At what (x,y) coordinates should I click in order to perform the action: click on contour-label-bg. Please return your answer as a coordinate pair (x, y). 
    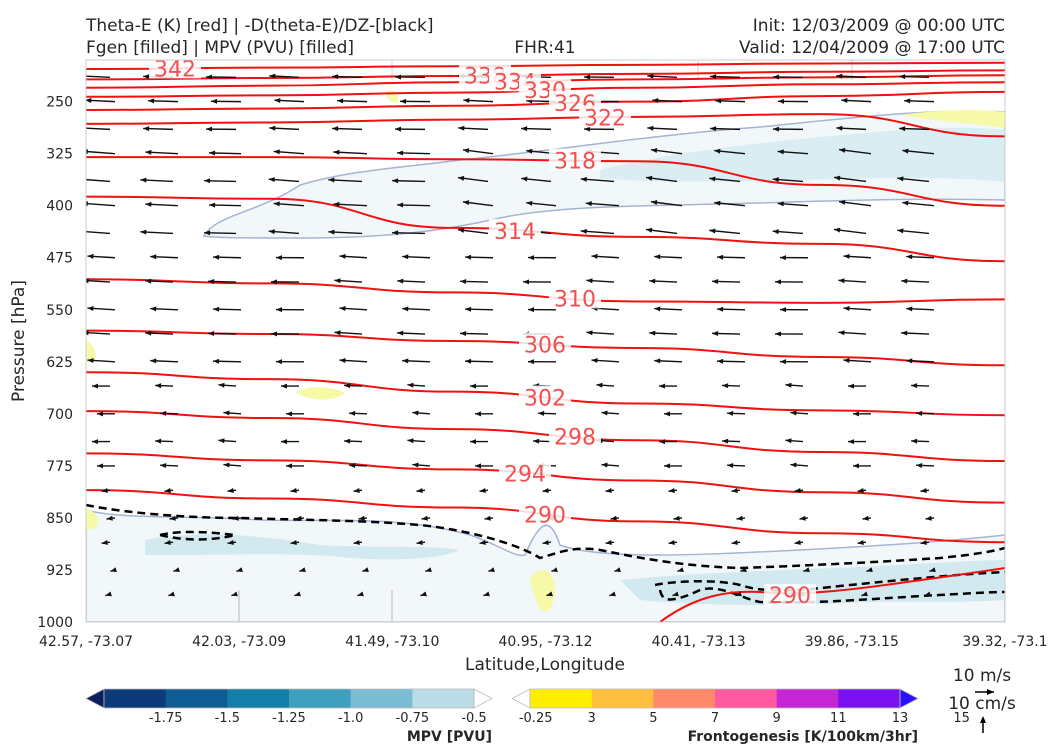
    Looking at the image, I should click on (605, 116).